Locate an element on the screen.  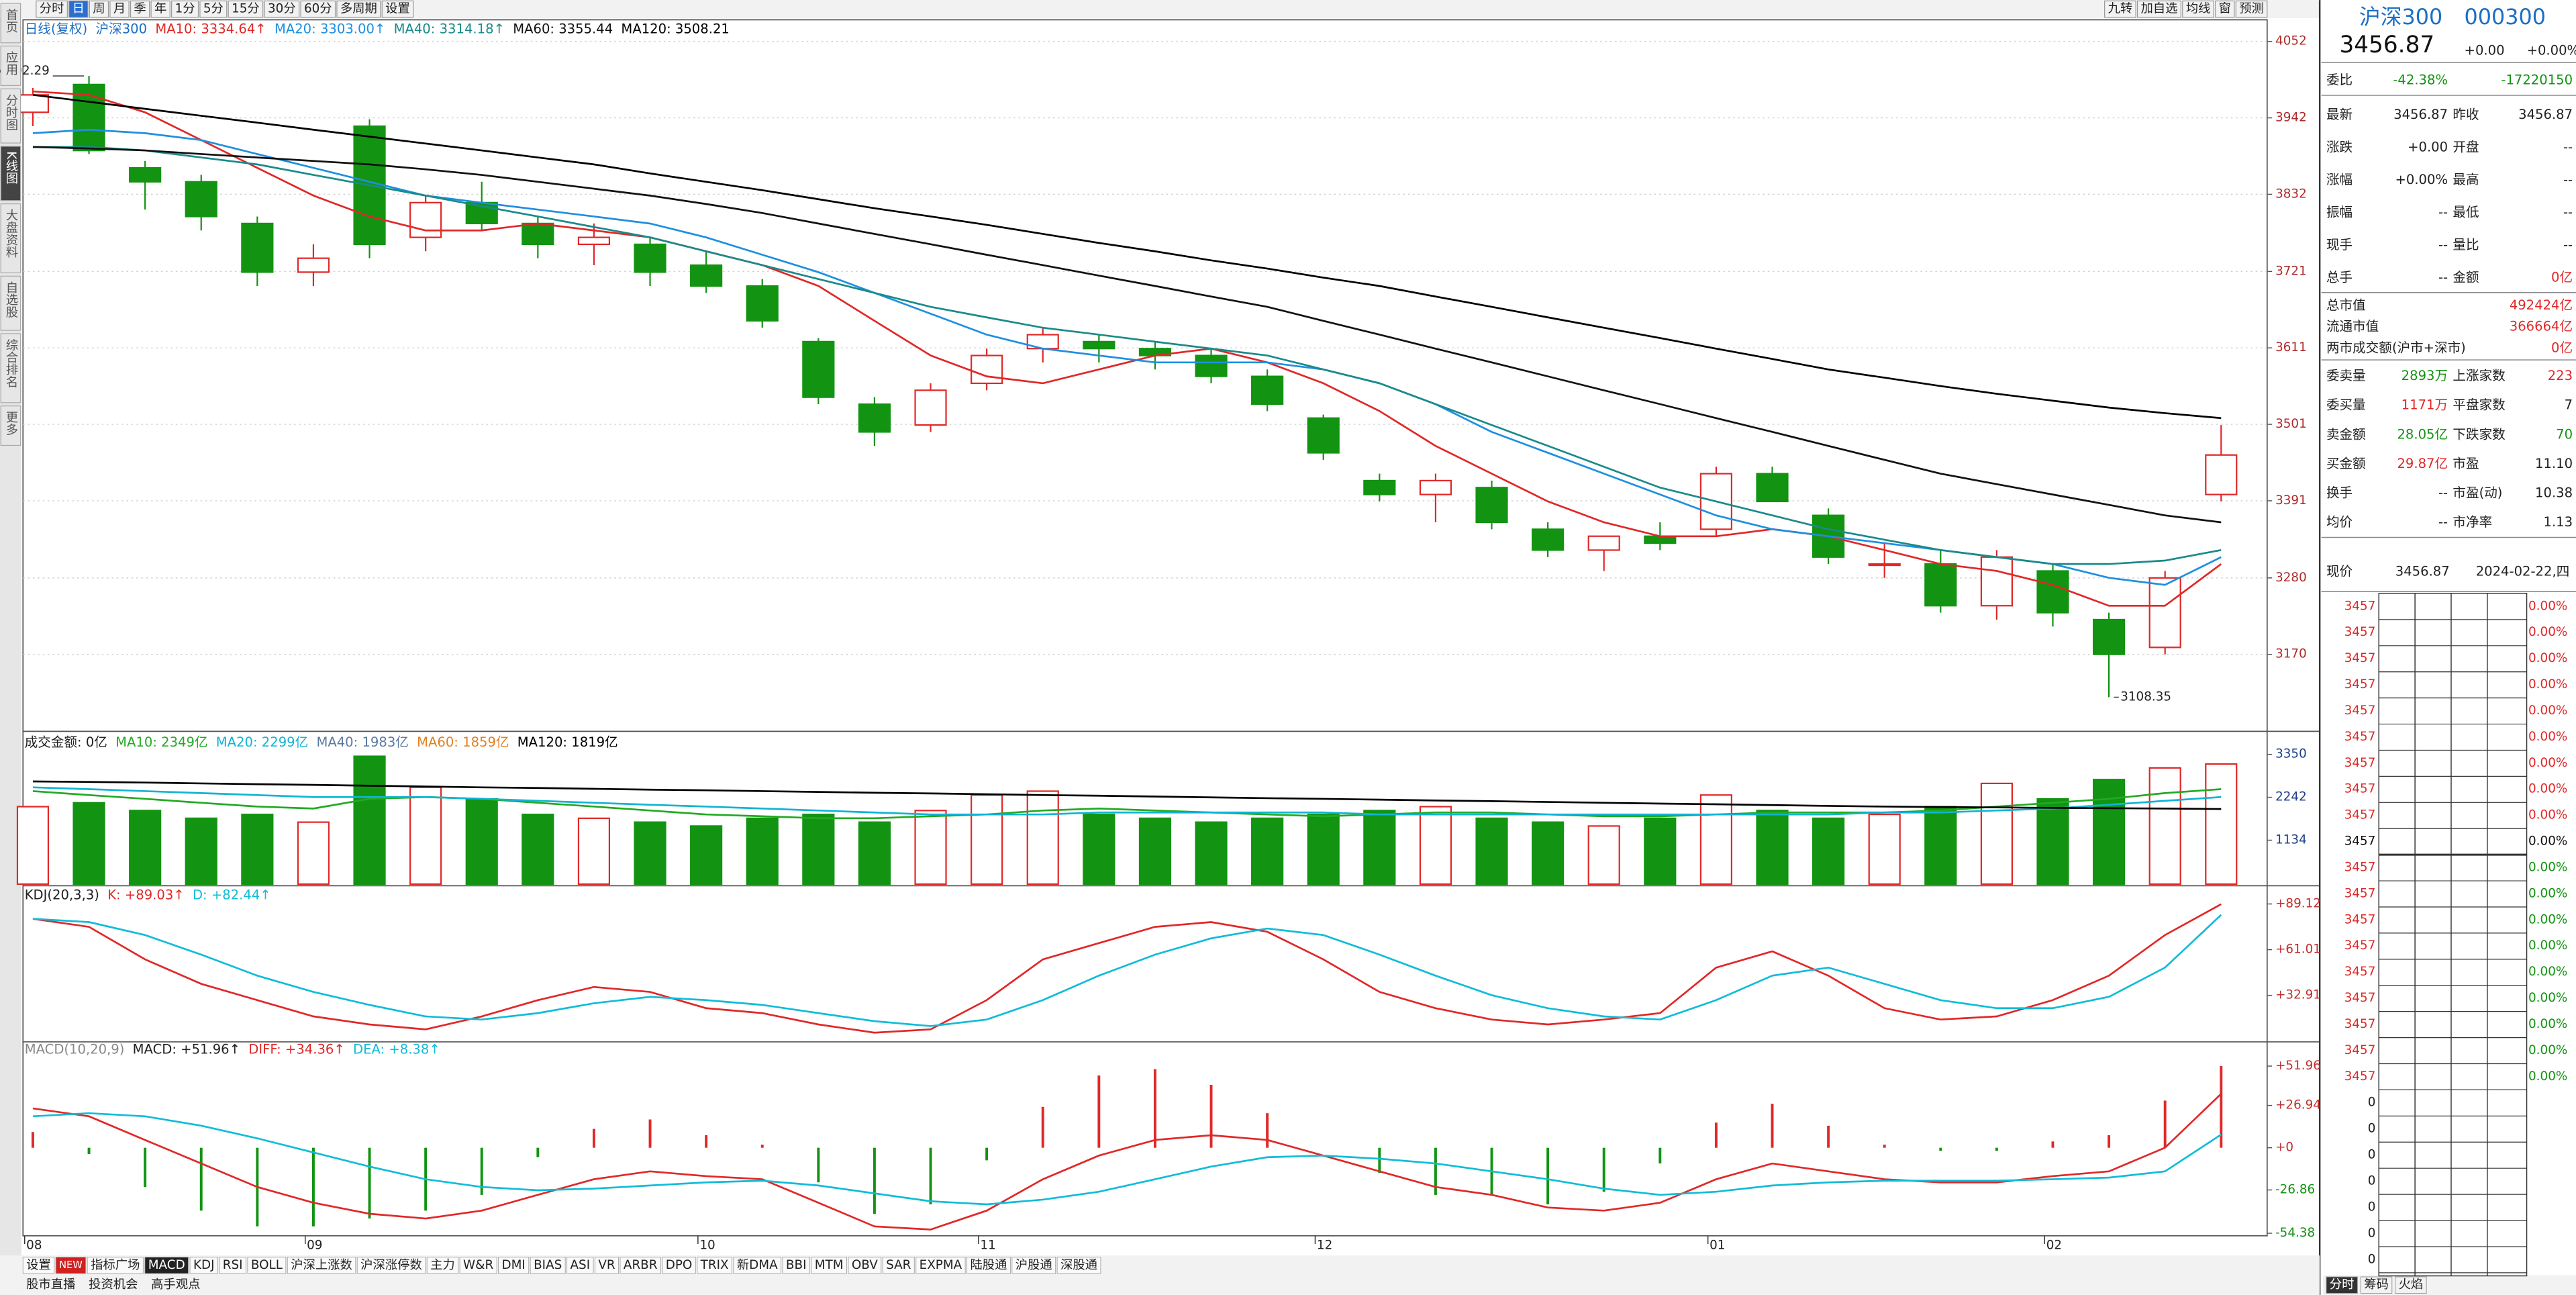
stat-value: 0亿 is located at coordinates (2562, 277).